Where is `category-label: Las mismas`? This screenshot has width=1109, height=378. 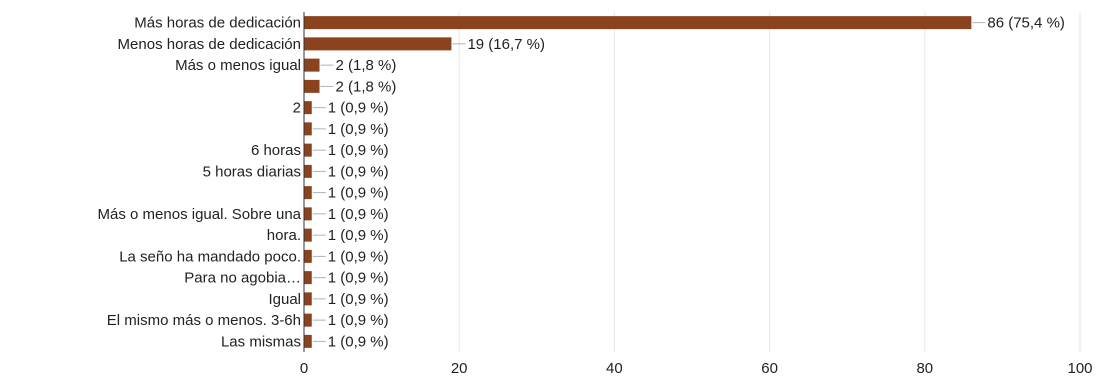
category-label: Las mismas is located at coordinates (261, 341).